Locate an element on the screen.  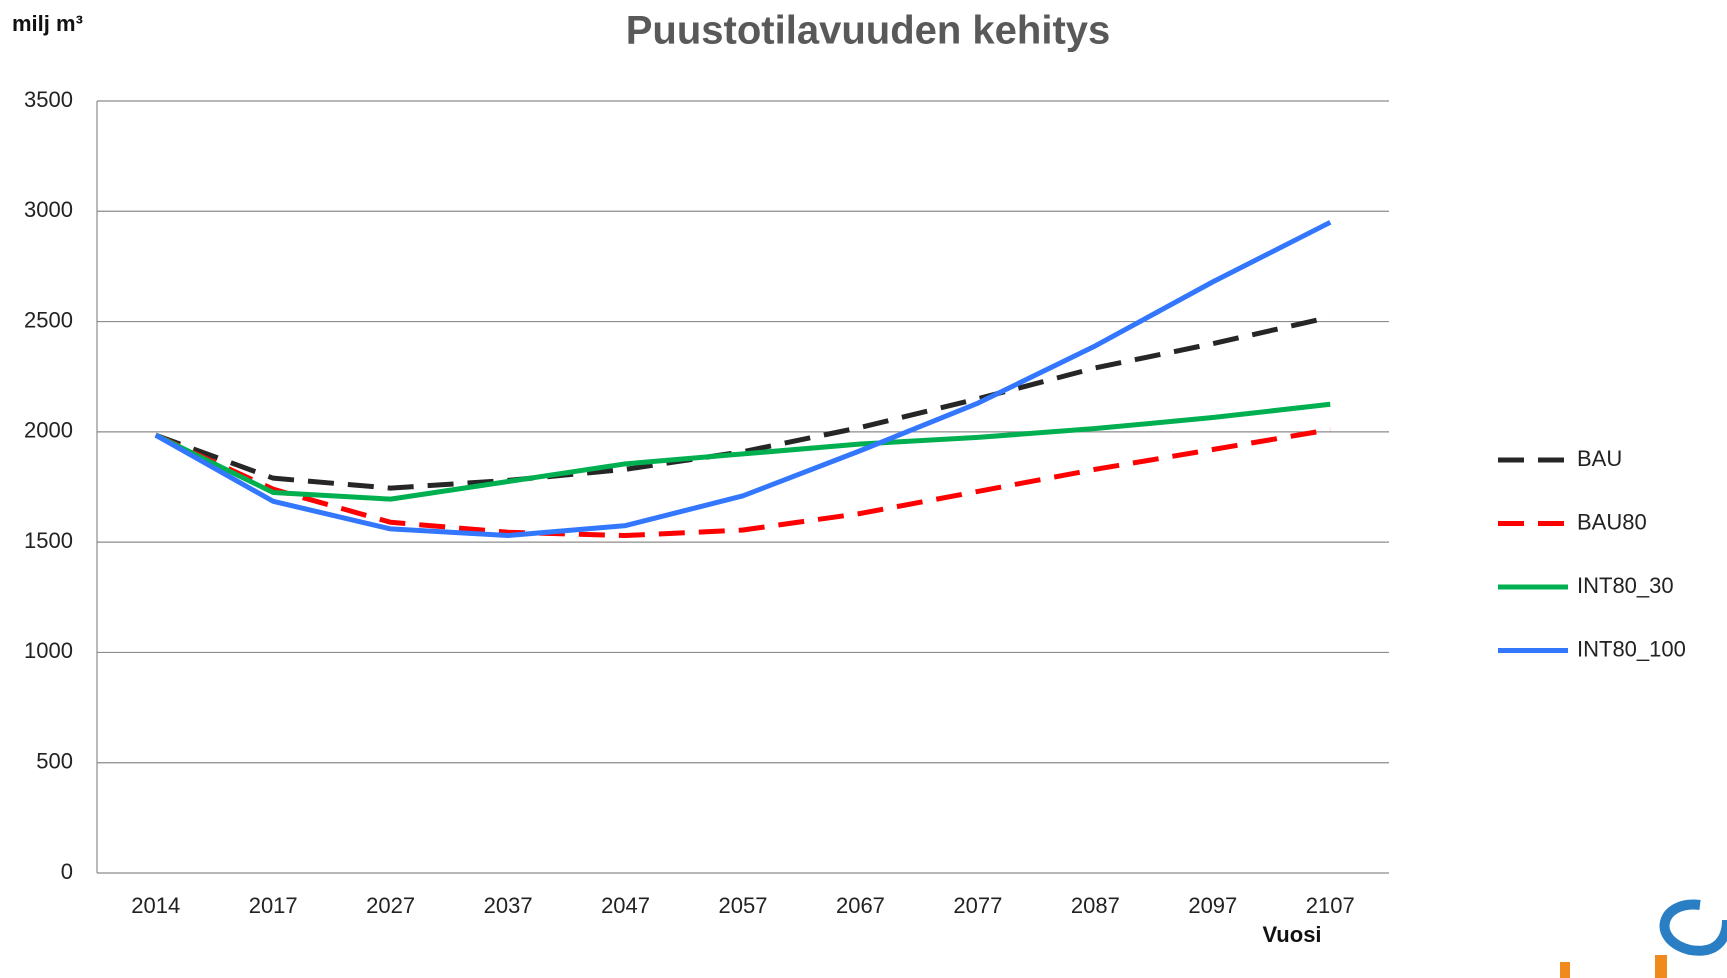
logo is located at coordinates (1643, 938).